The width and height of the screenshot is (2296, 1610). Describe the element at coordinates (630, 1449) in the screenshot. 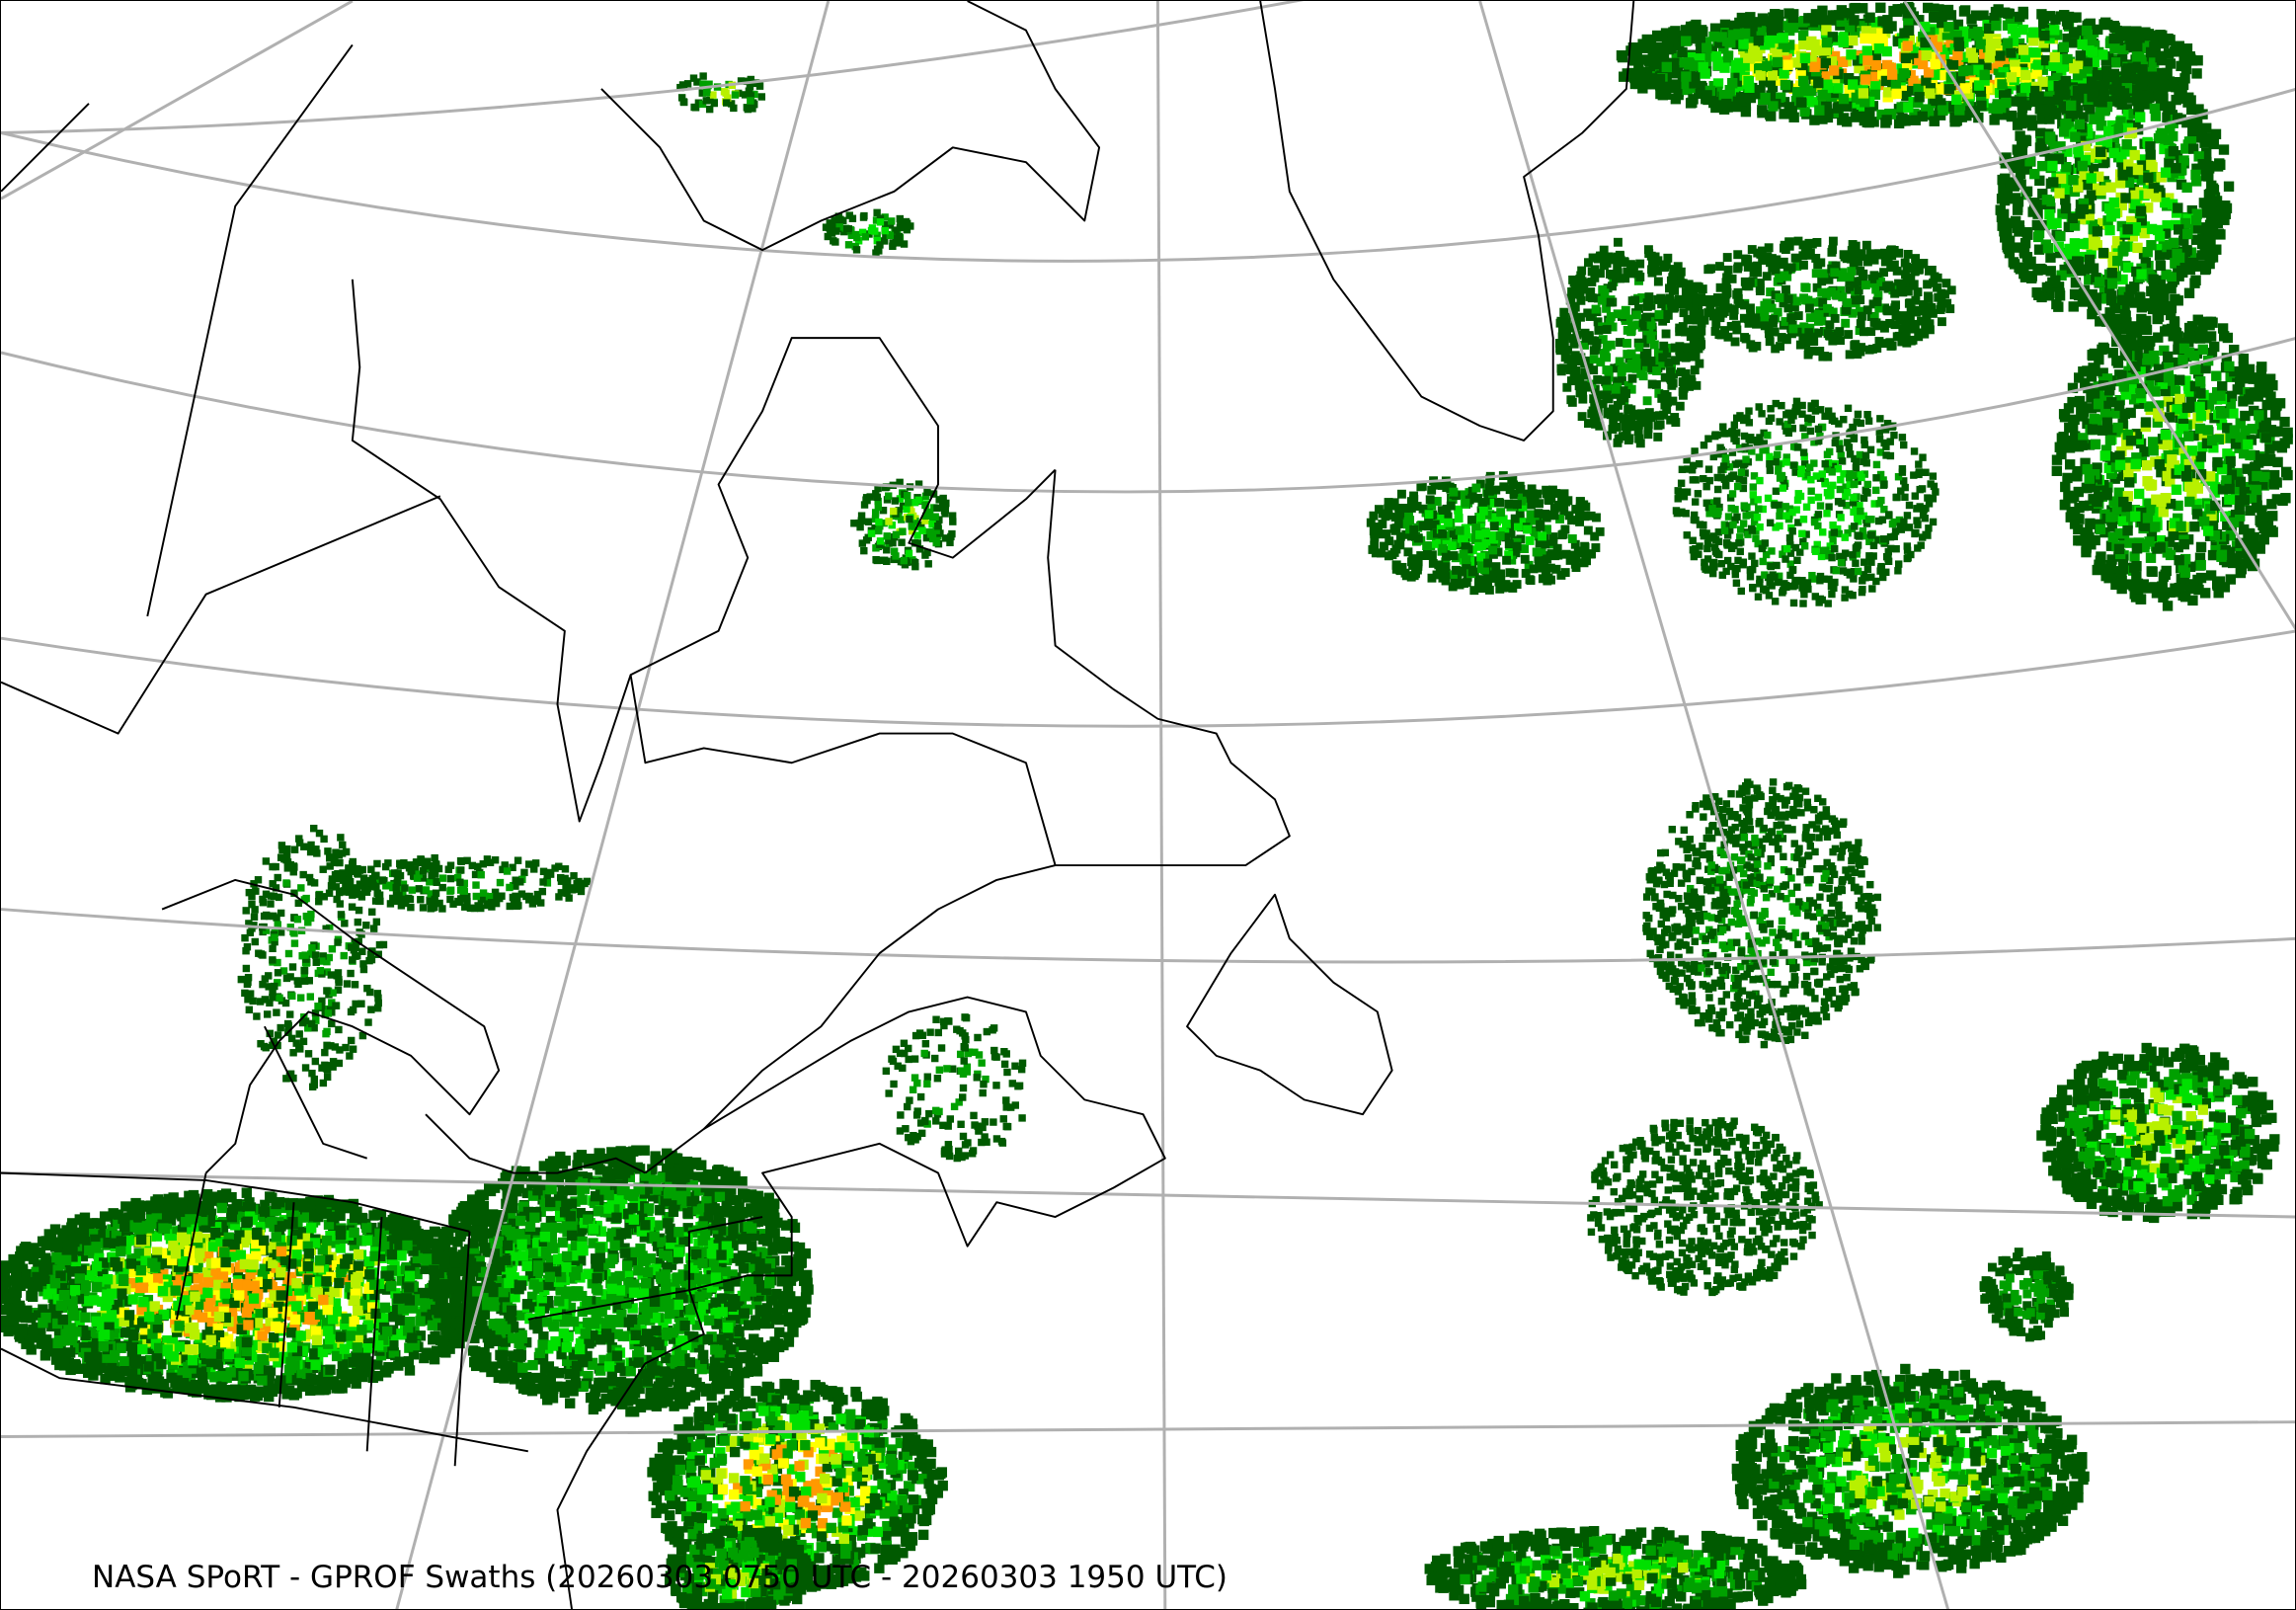

I see `us-east-coast` at that location.